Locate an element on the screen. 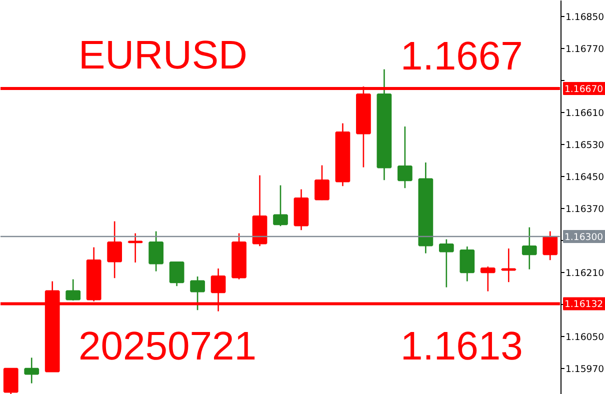 The width and height of the screenshot is (605, 394). y-tick-label: 1.16530 is located at coordinates (585, 145).